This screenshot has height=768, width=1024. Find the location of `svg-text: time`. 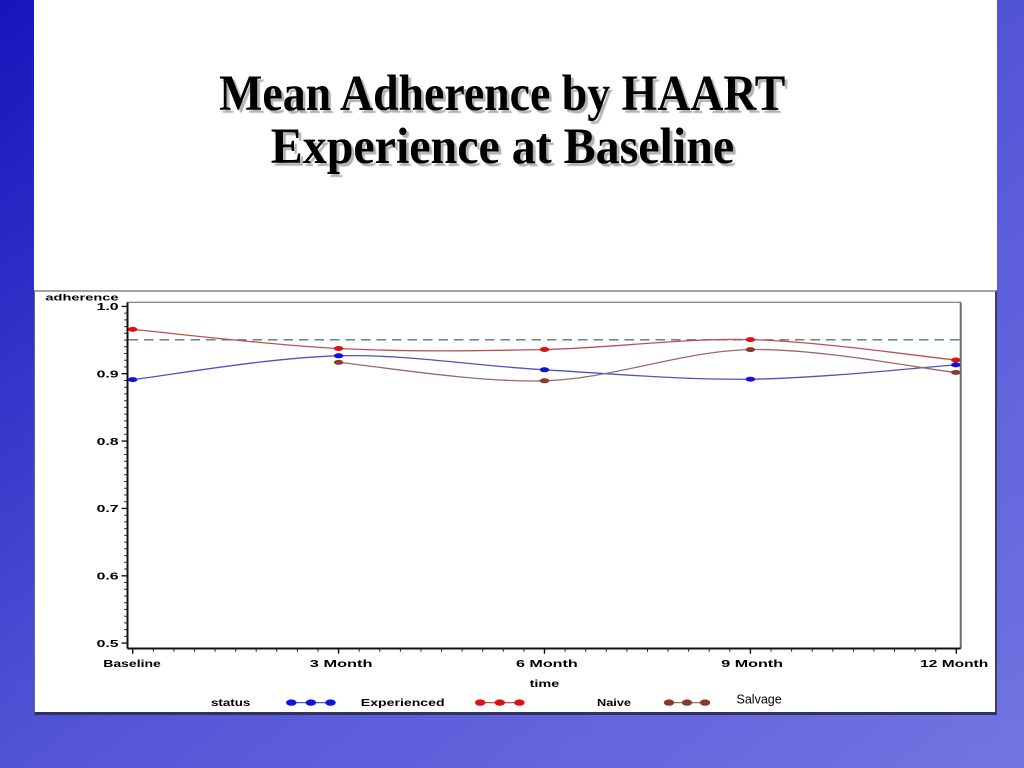

svg-text: time is located at coordinates (545, 684).